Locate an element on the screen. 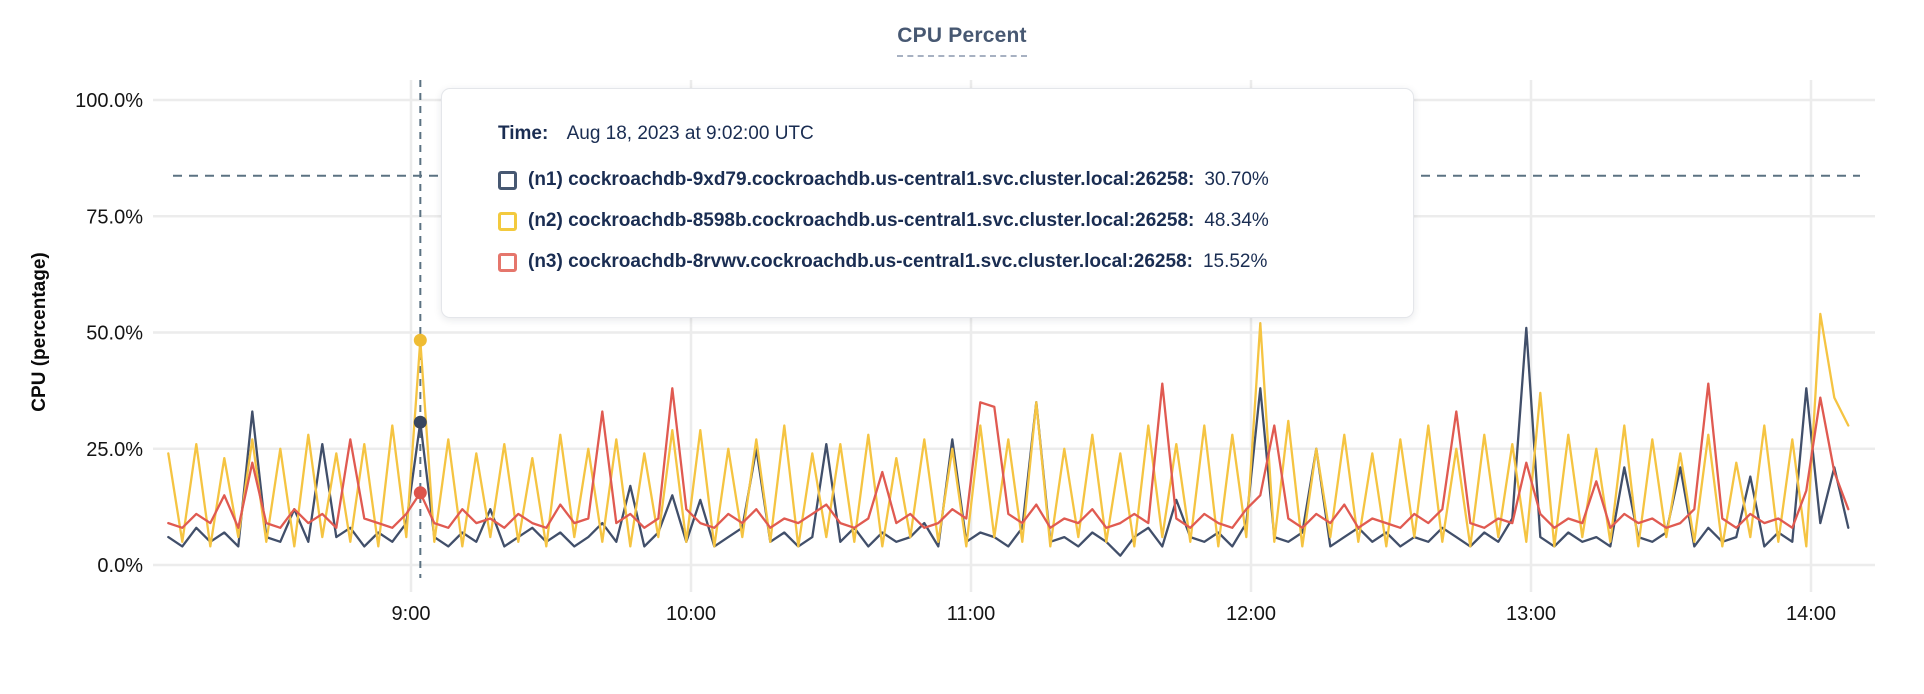 Image resolution: width=1924 pixels, height=694 pixels. series-swatch-n3 is located at coordinates (507, 262).